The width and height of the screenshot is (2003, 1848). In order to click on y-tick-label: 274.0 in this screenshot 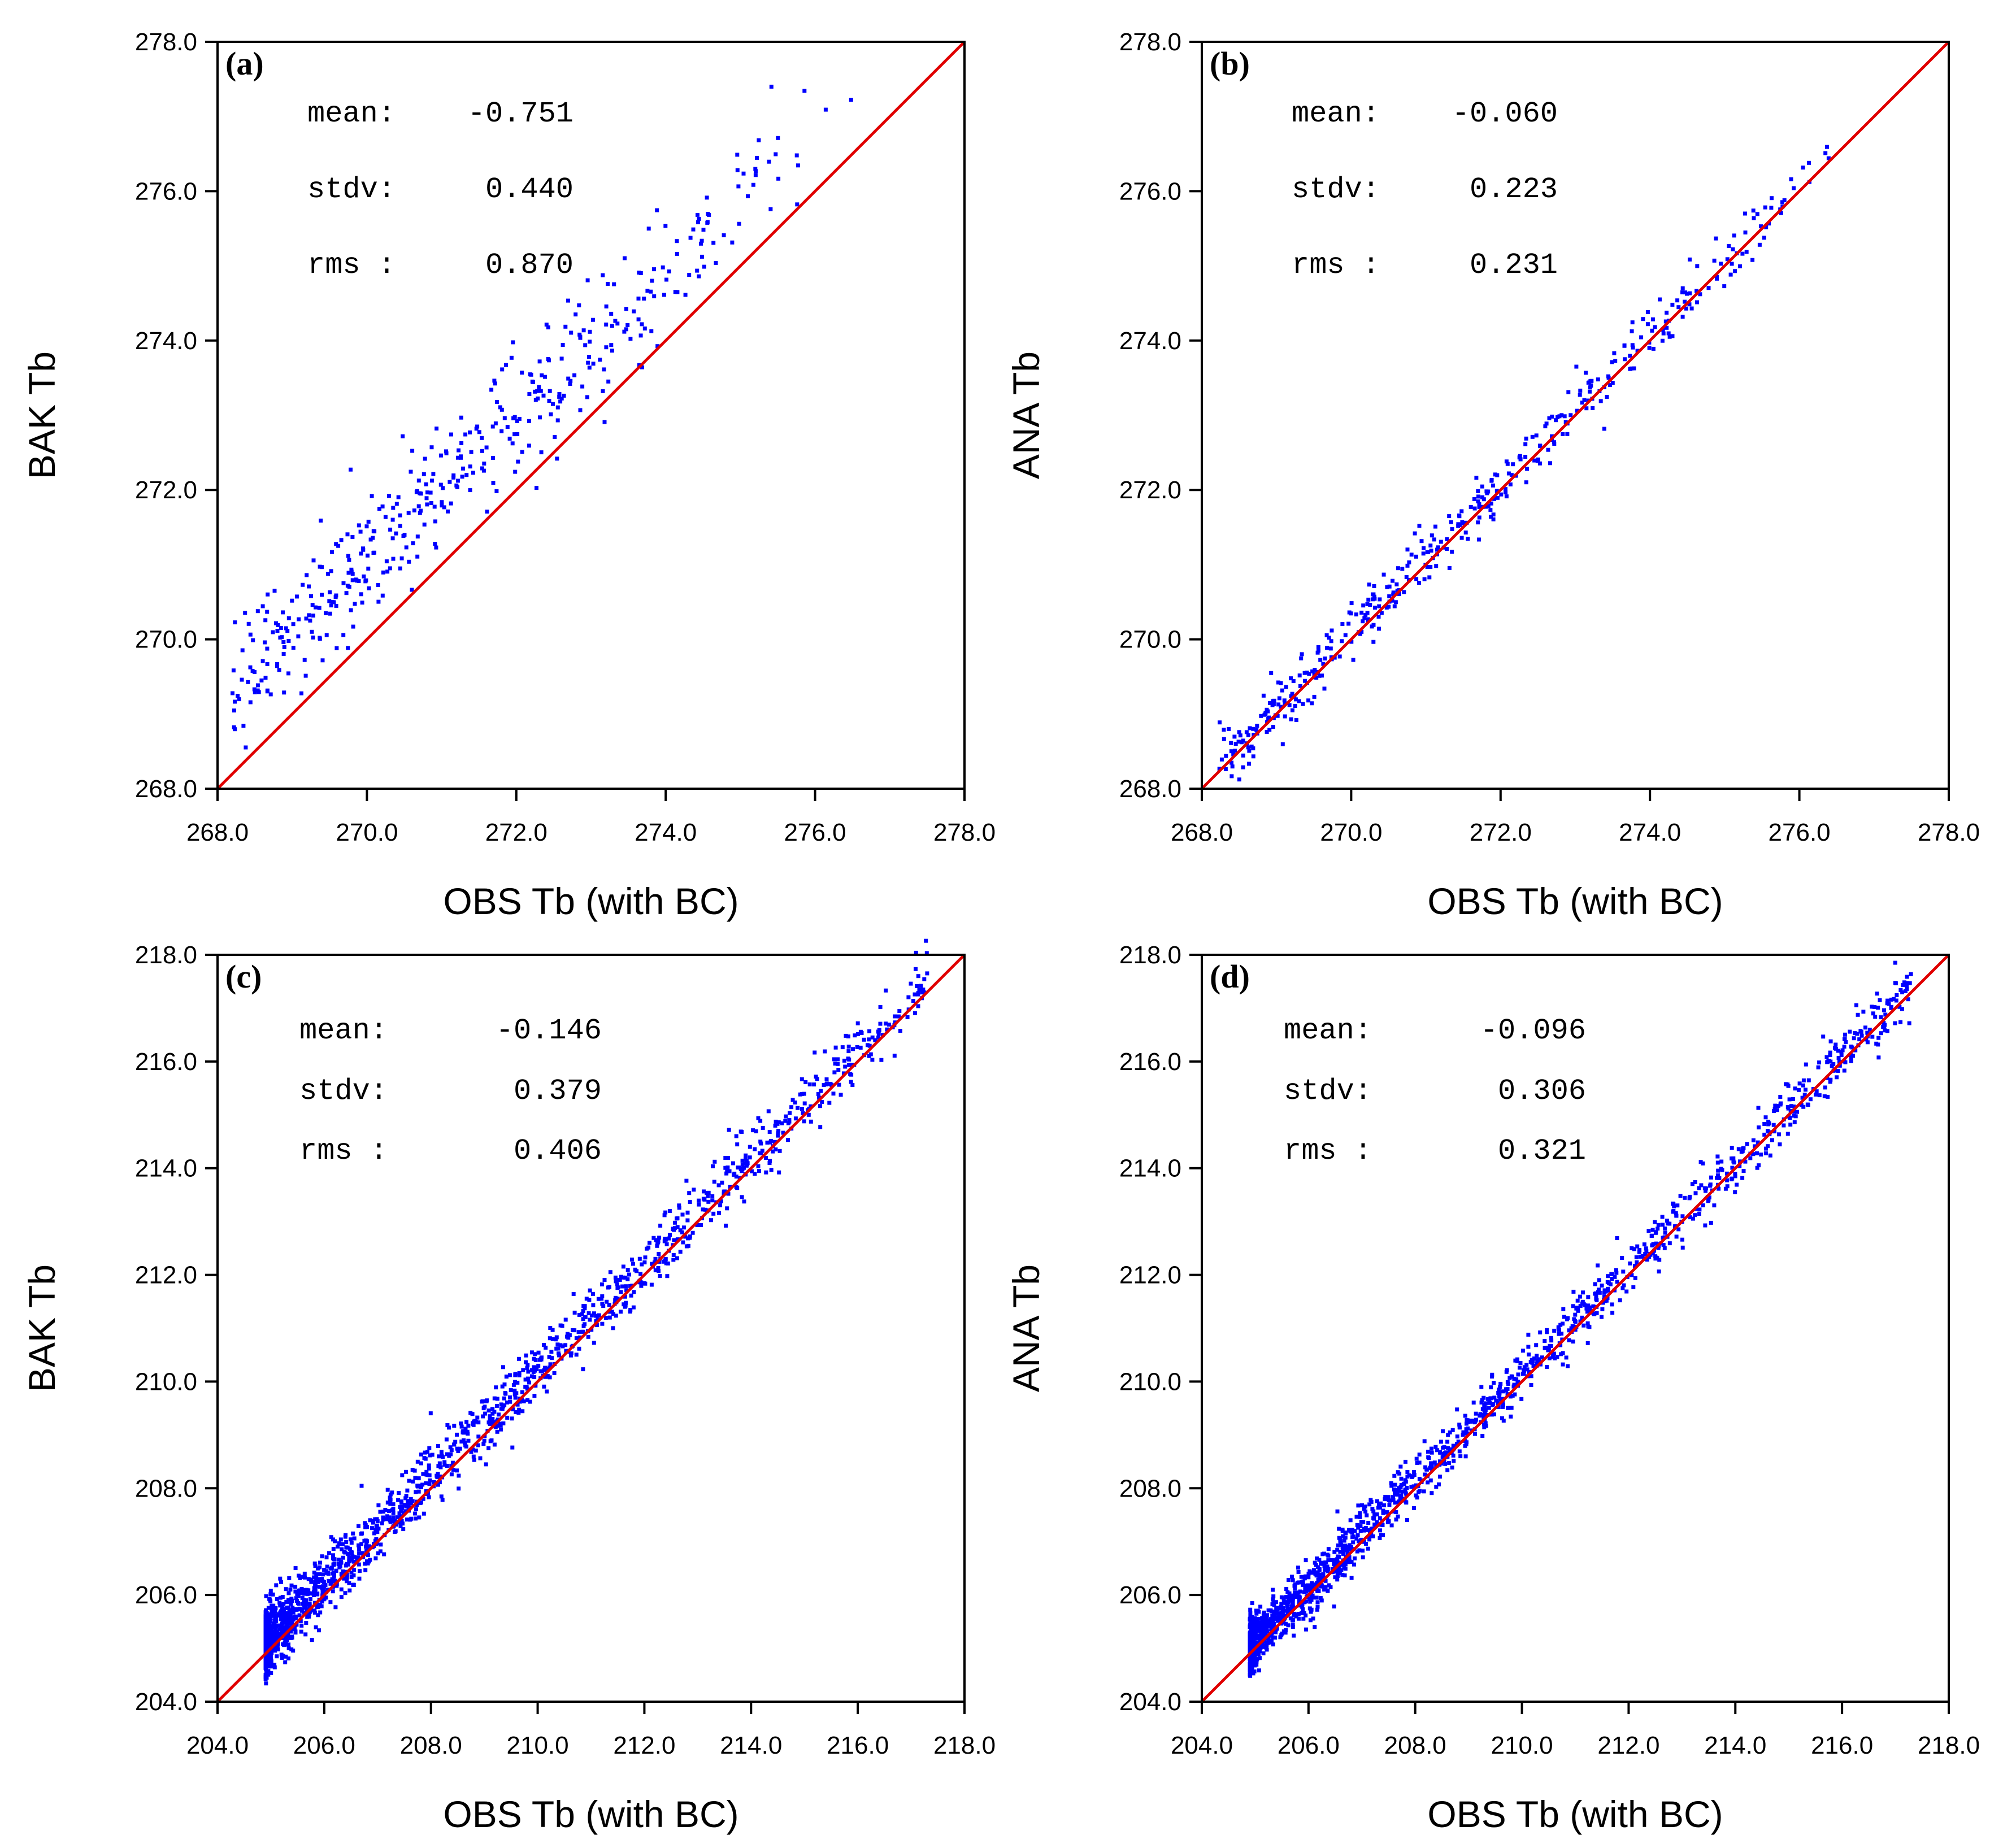, I will do `click(1150, 341)`.